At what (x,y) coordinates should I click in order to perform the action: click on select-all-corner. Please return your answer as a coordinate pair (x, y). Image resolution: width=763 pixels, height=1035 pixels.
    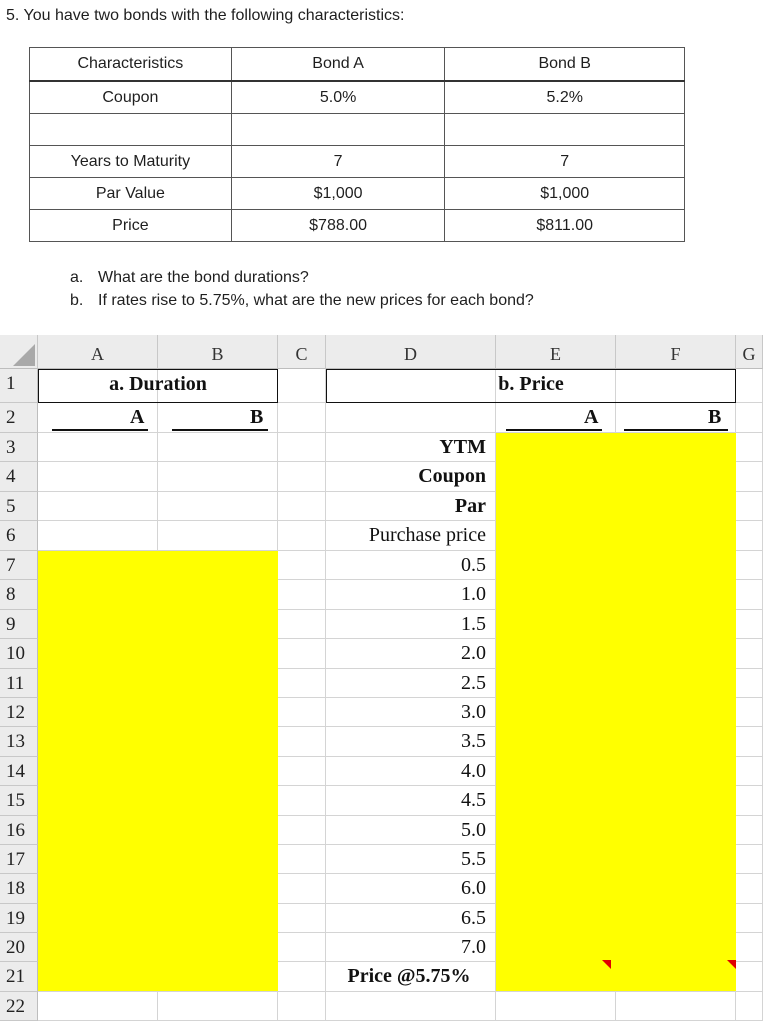
    Looking at the image, I should click on (19, 352).